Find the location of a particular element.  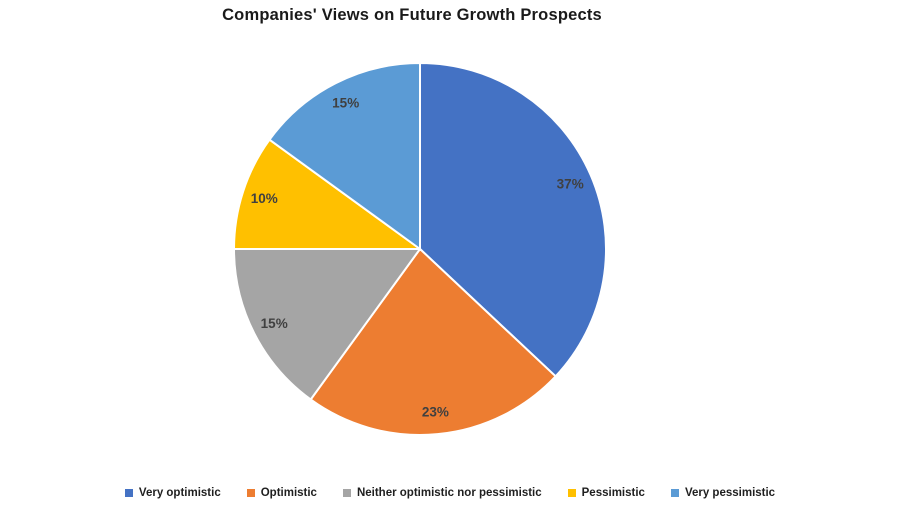

legend-item-pessimistic: Pessimistic is located at coordinates (606, 493).